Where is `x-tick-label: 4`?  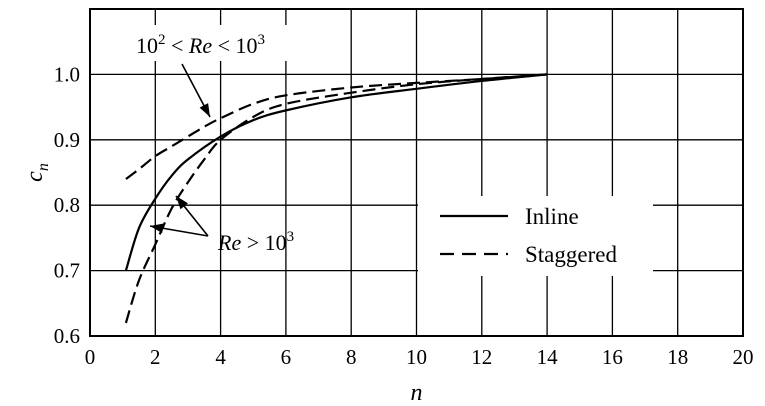
x-tick-label: 4 is located at coordinates (220, 357).